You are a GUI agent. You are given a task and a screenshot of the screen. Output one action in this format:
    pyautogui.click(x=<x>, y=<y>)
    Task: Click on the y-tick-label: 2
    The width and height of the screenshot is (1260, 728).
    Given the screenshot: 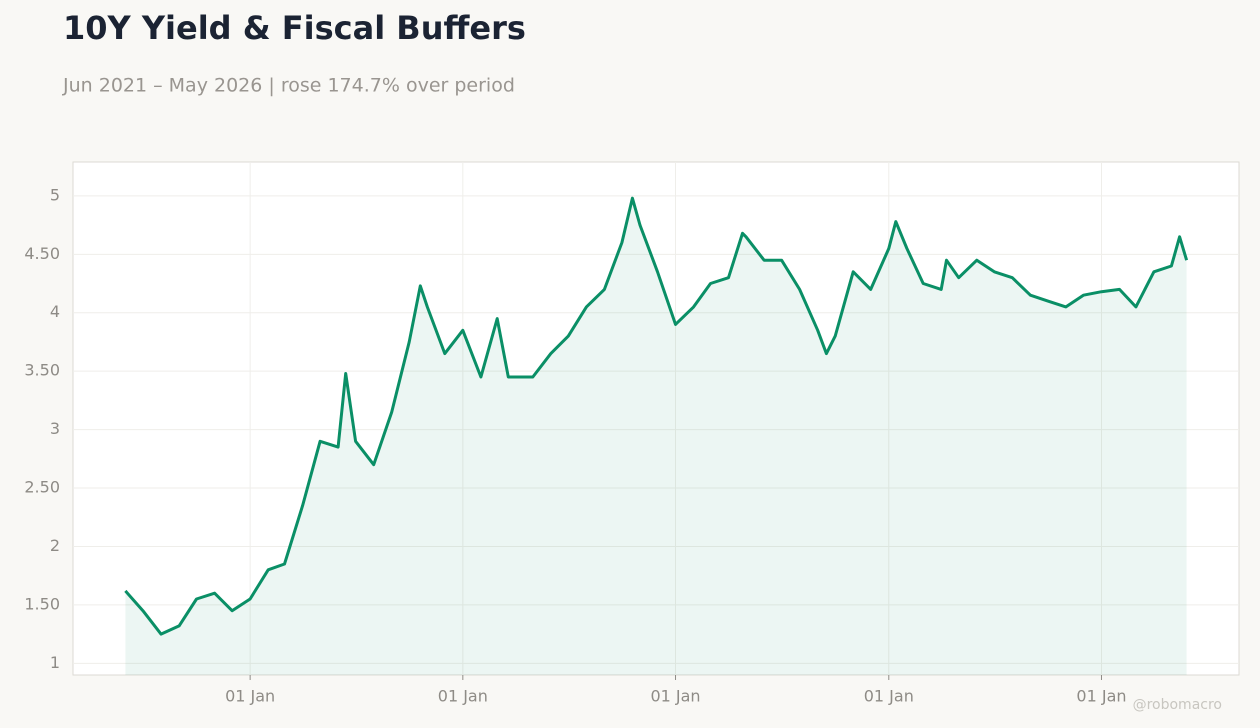 What is the action you would take?
    pyautogui.click(x=55, y=545)
    